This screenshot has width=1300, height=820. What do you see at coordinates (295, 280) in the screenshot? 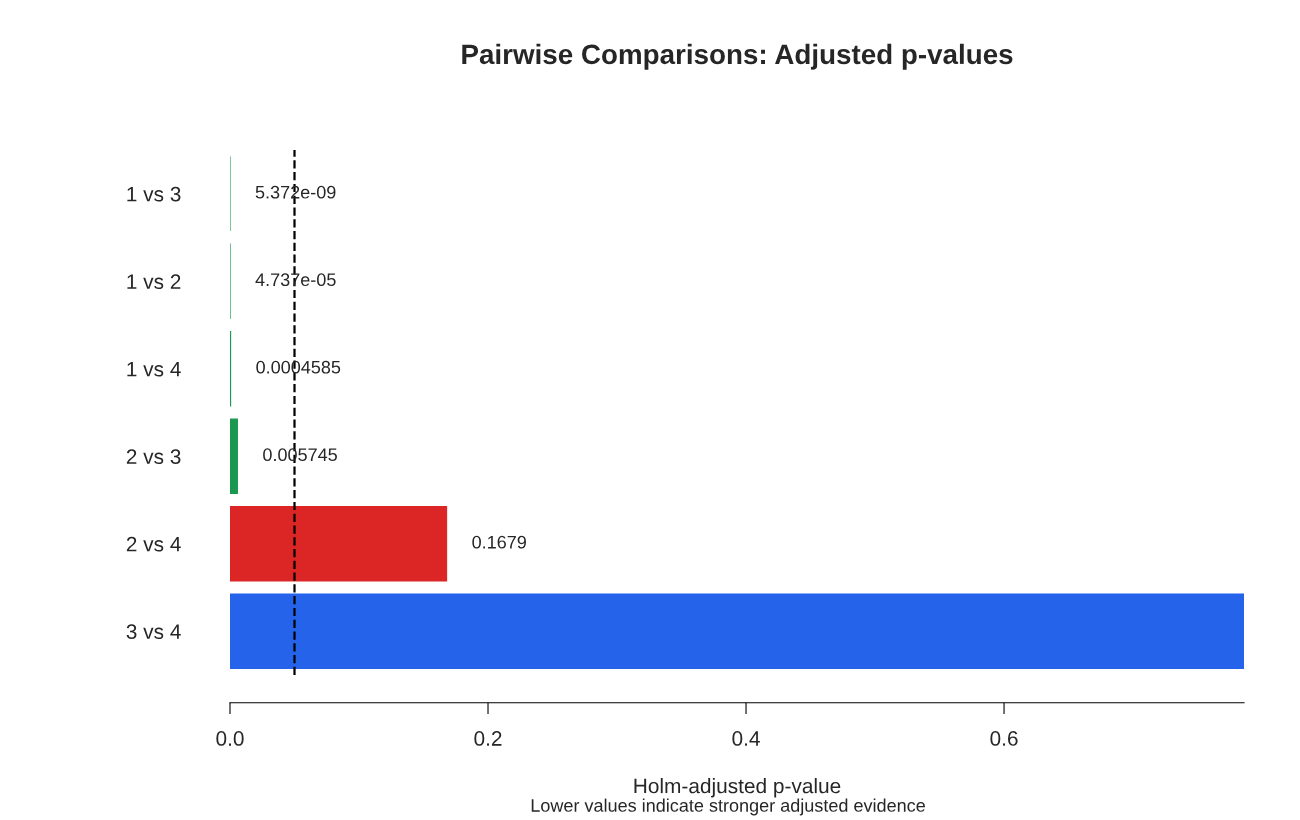
I see `data-label: 4.737e-05` at bounding box center [295, 280].